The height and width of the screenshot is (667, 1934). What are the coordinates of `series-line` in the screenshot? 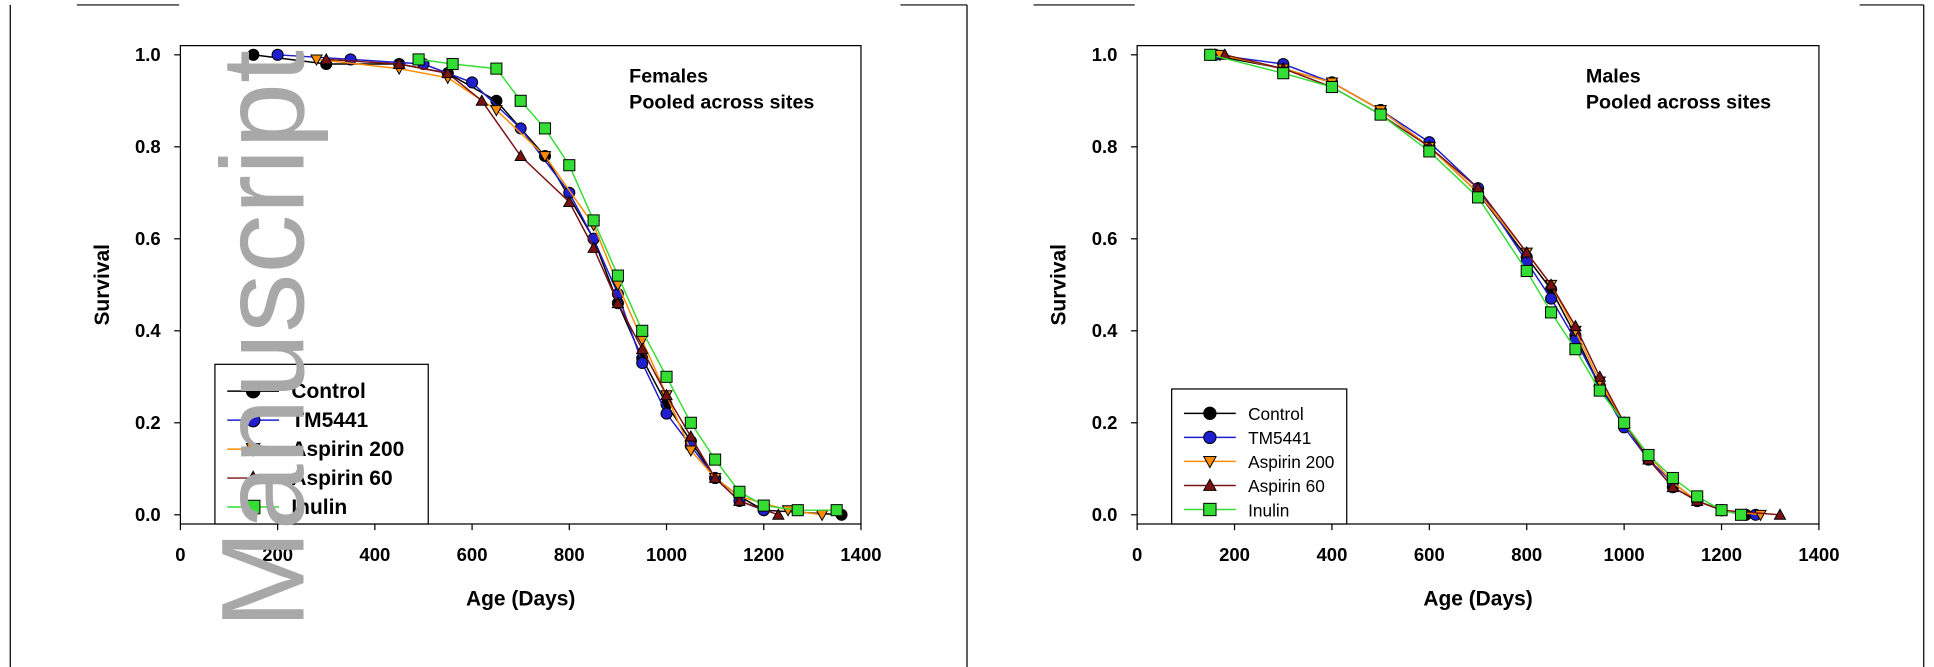 It's located at (627, 284).